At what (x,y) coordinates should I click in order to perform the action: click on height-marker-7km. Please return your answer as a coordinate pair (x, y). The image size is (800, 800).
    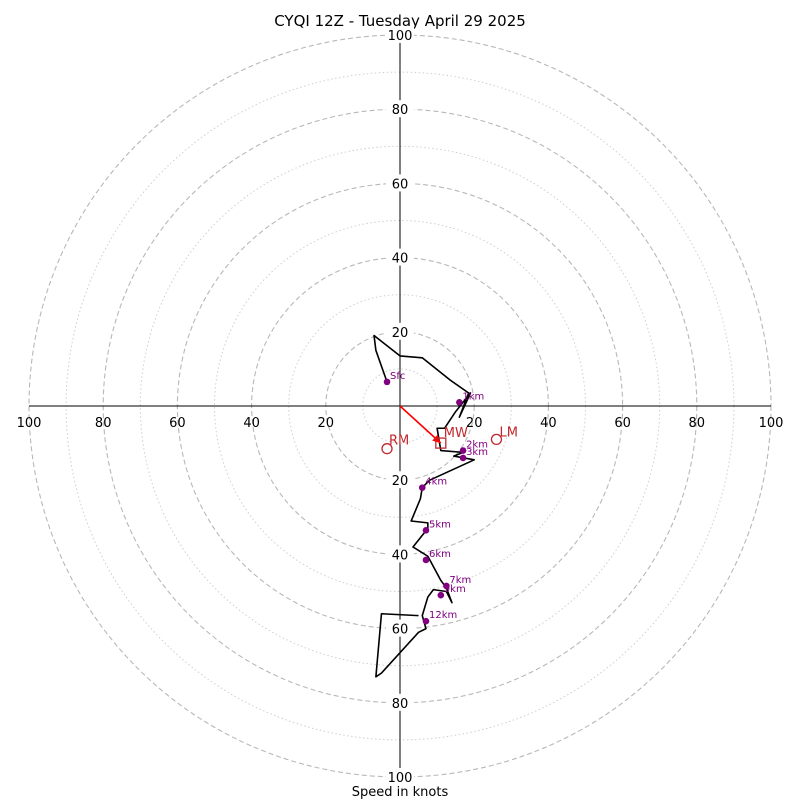
    Looking at the image, I should click on (446, 586).